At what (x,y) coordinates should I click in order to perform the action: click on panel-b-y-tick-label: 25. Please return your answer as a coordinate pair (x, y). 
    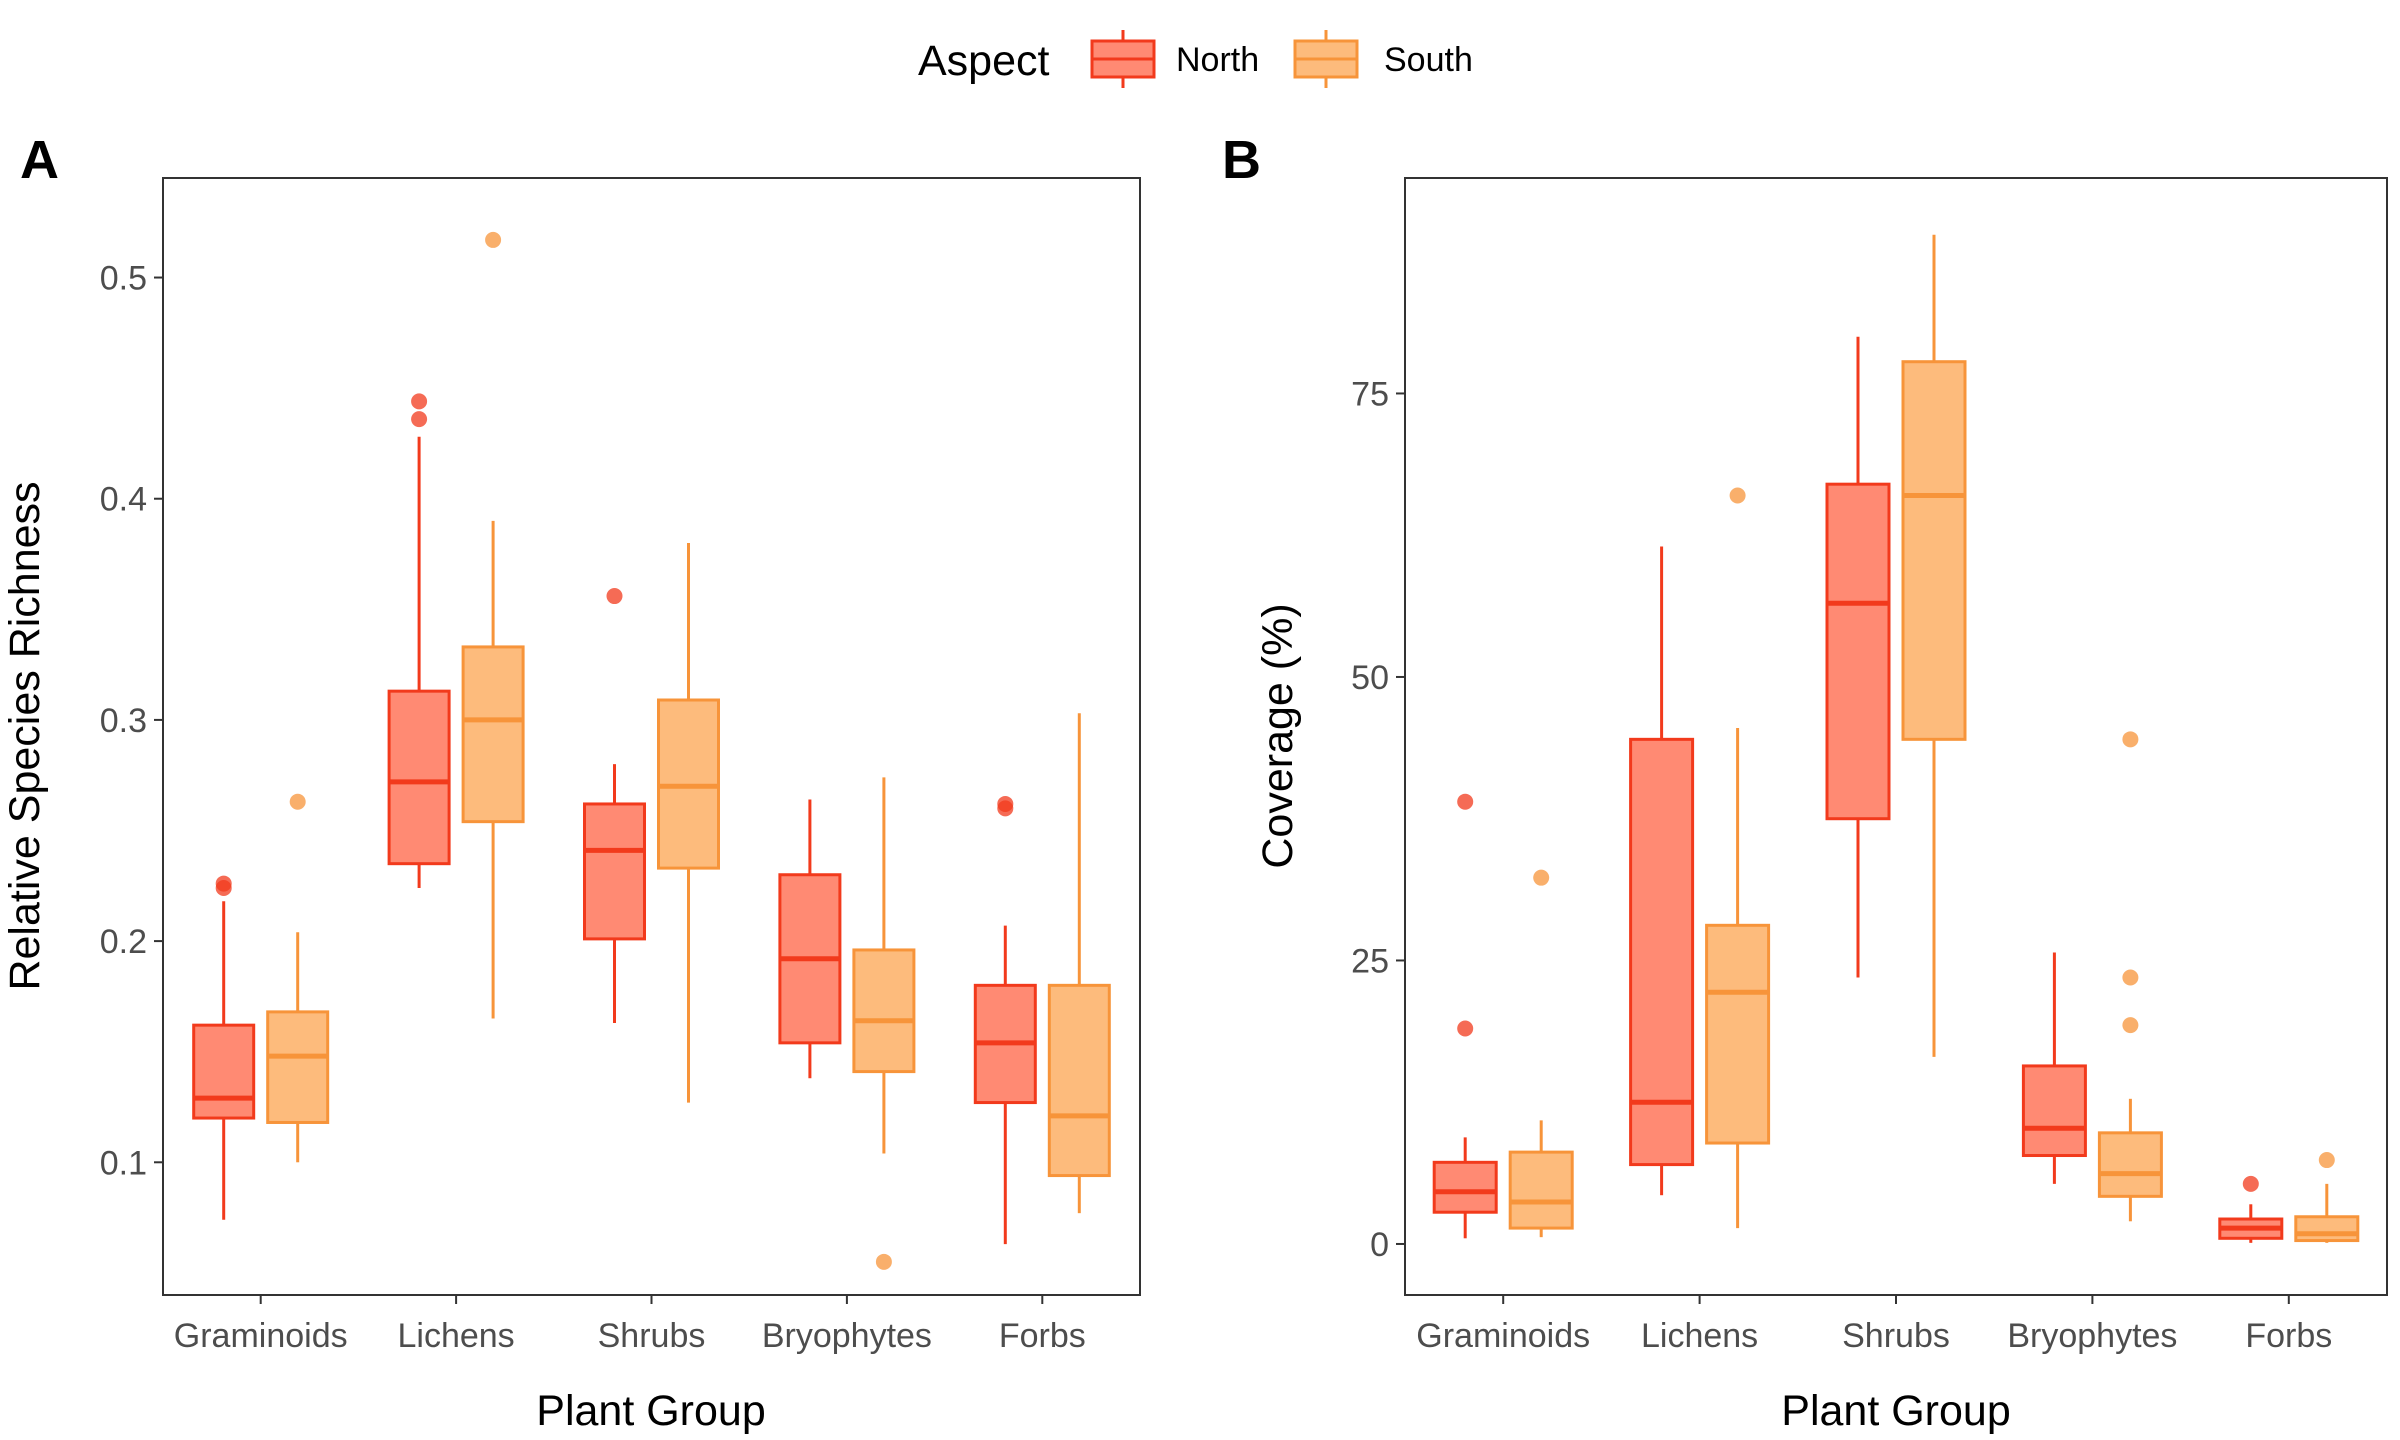
    Looking at the image, I should click on (1370, 961).